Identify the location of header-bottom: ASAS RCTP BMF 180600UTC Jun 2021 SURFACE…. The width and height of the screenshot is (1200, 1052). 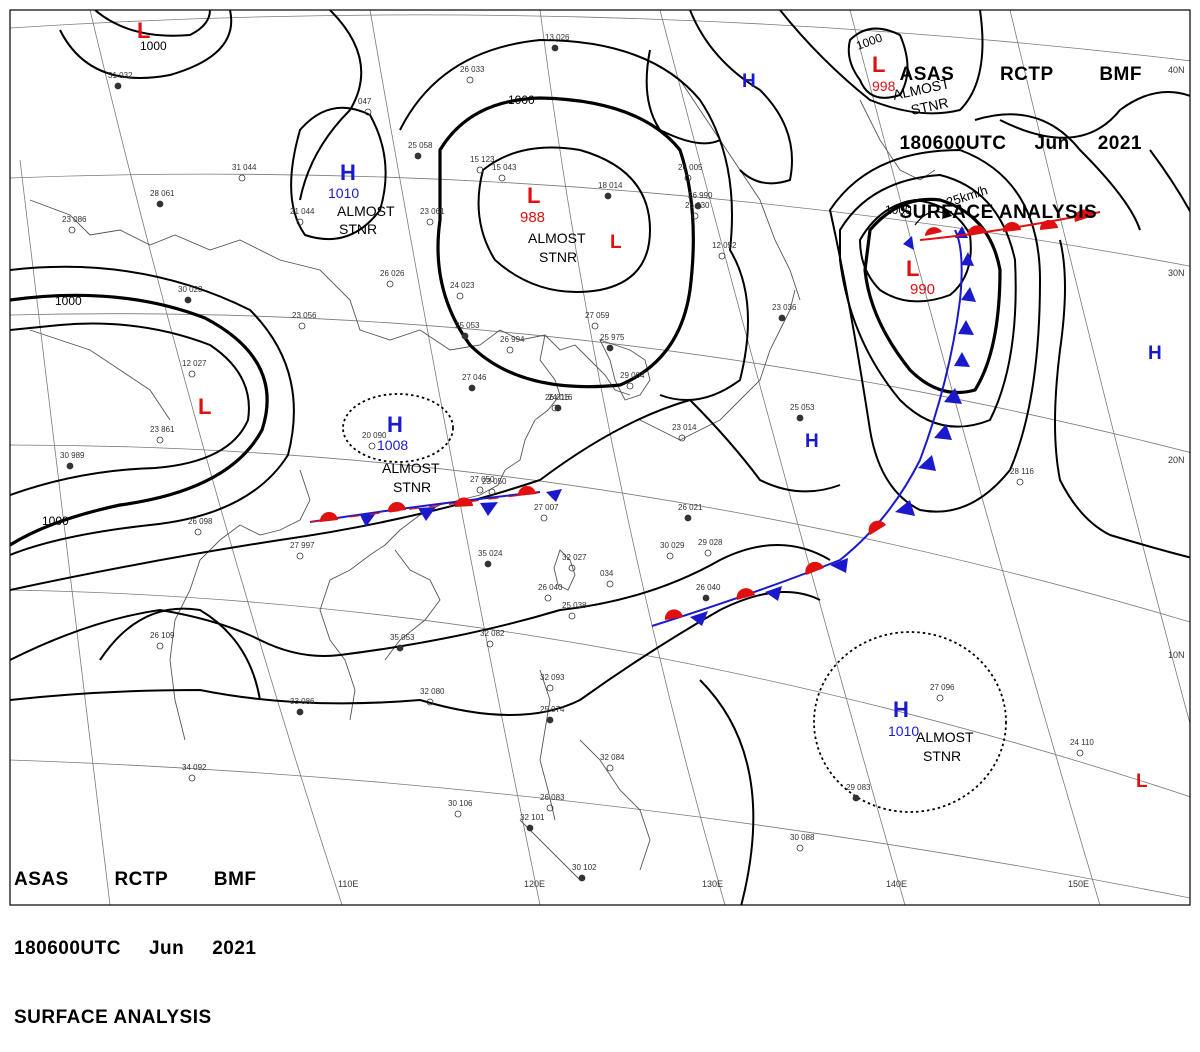
(135, 937).